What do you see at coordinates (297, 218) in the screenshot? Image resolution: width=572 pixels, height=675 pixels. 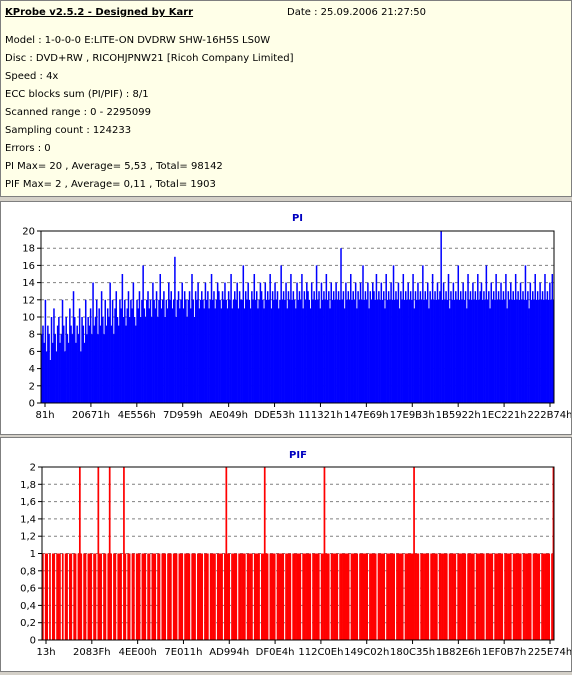 I see `chart-title: PI` at bounding box center [297, 218].